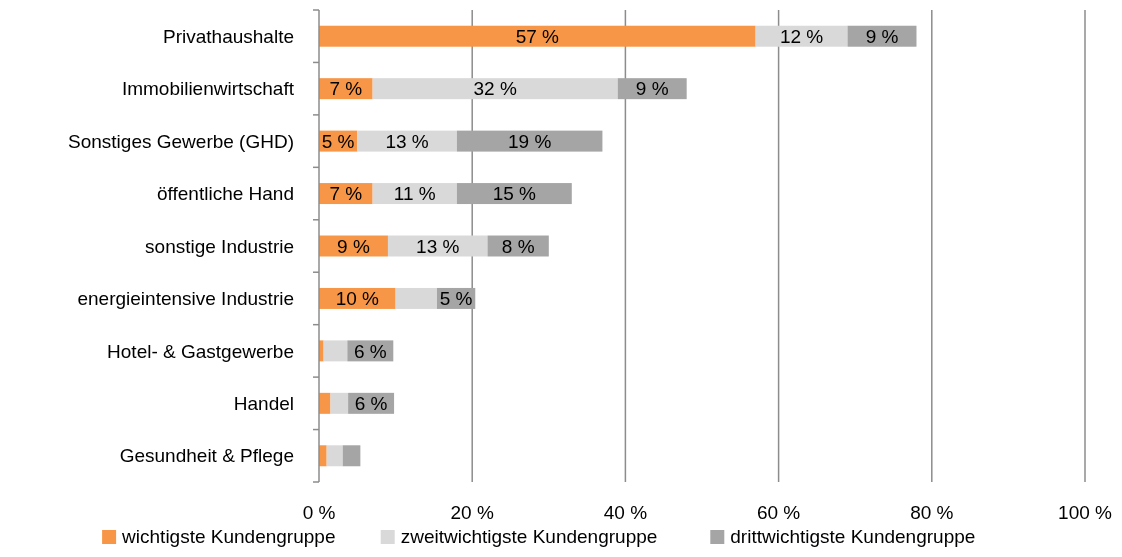  I want to click on data-label: 12 %, so click(801, 36).